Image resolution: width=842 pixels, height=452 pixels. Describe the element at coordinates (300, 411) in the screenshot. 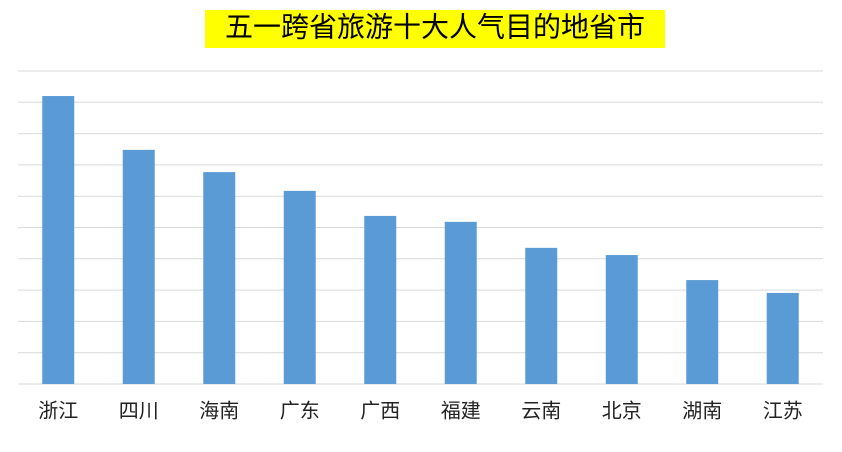

I see `x-tick-label: 广东` at that location.